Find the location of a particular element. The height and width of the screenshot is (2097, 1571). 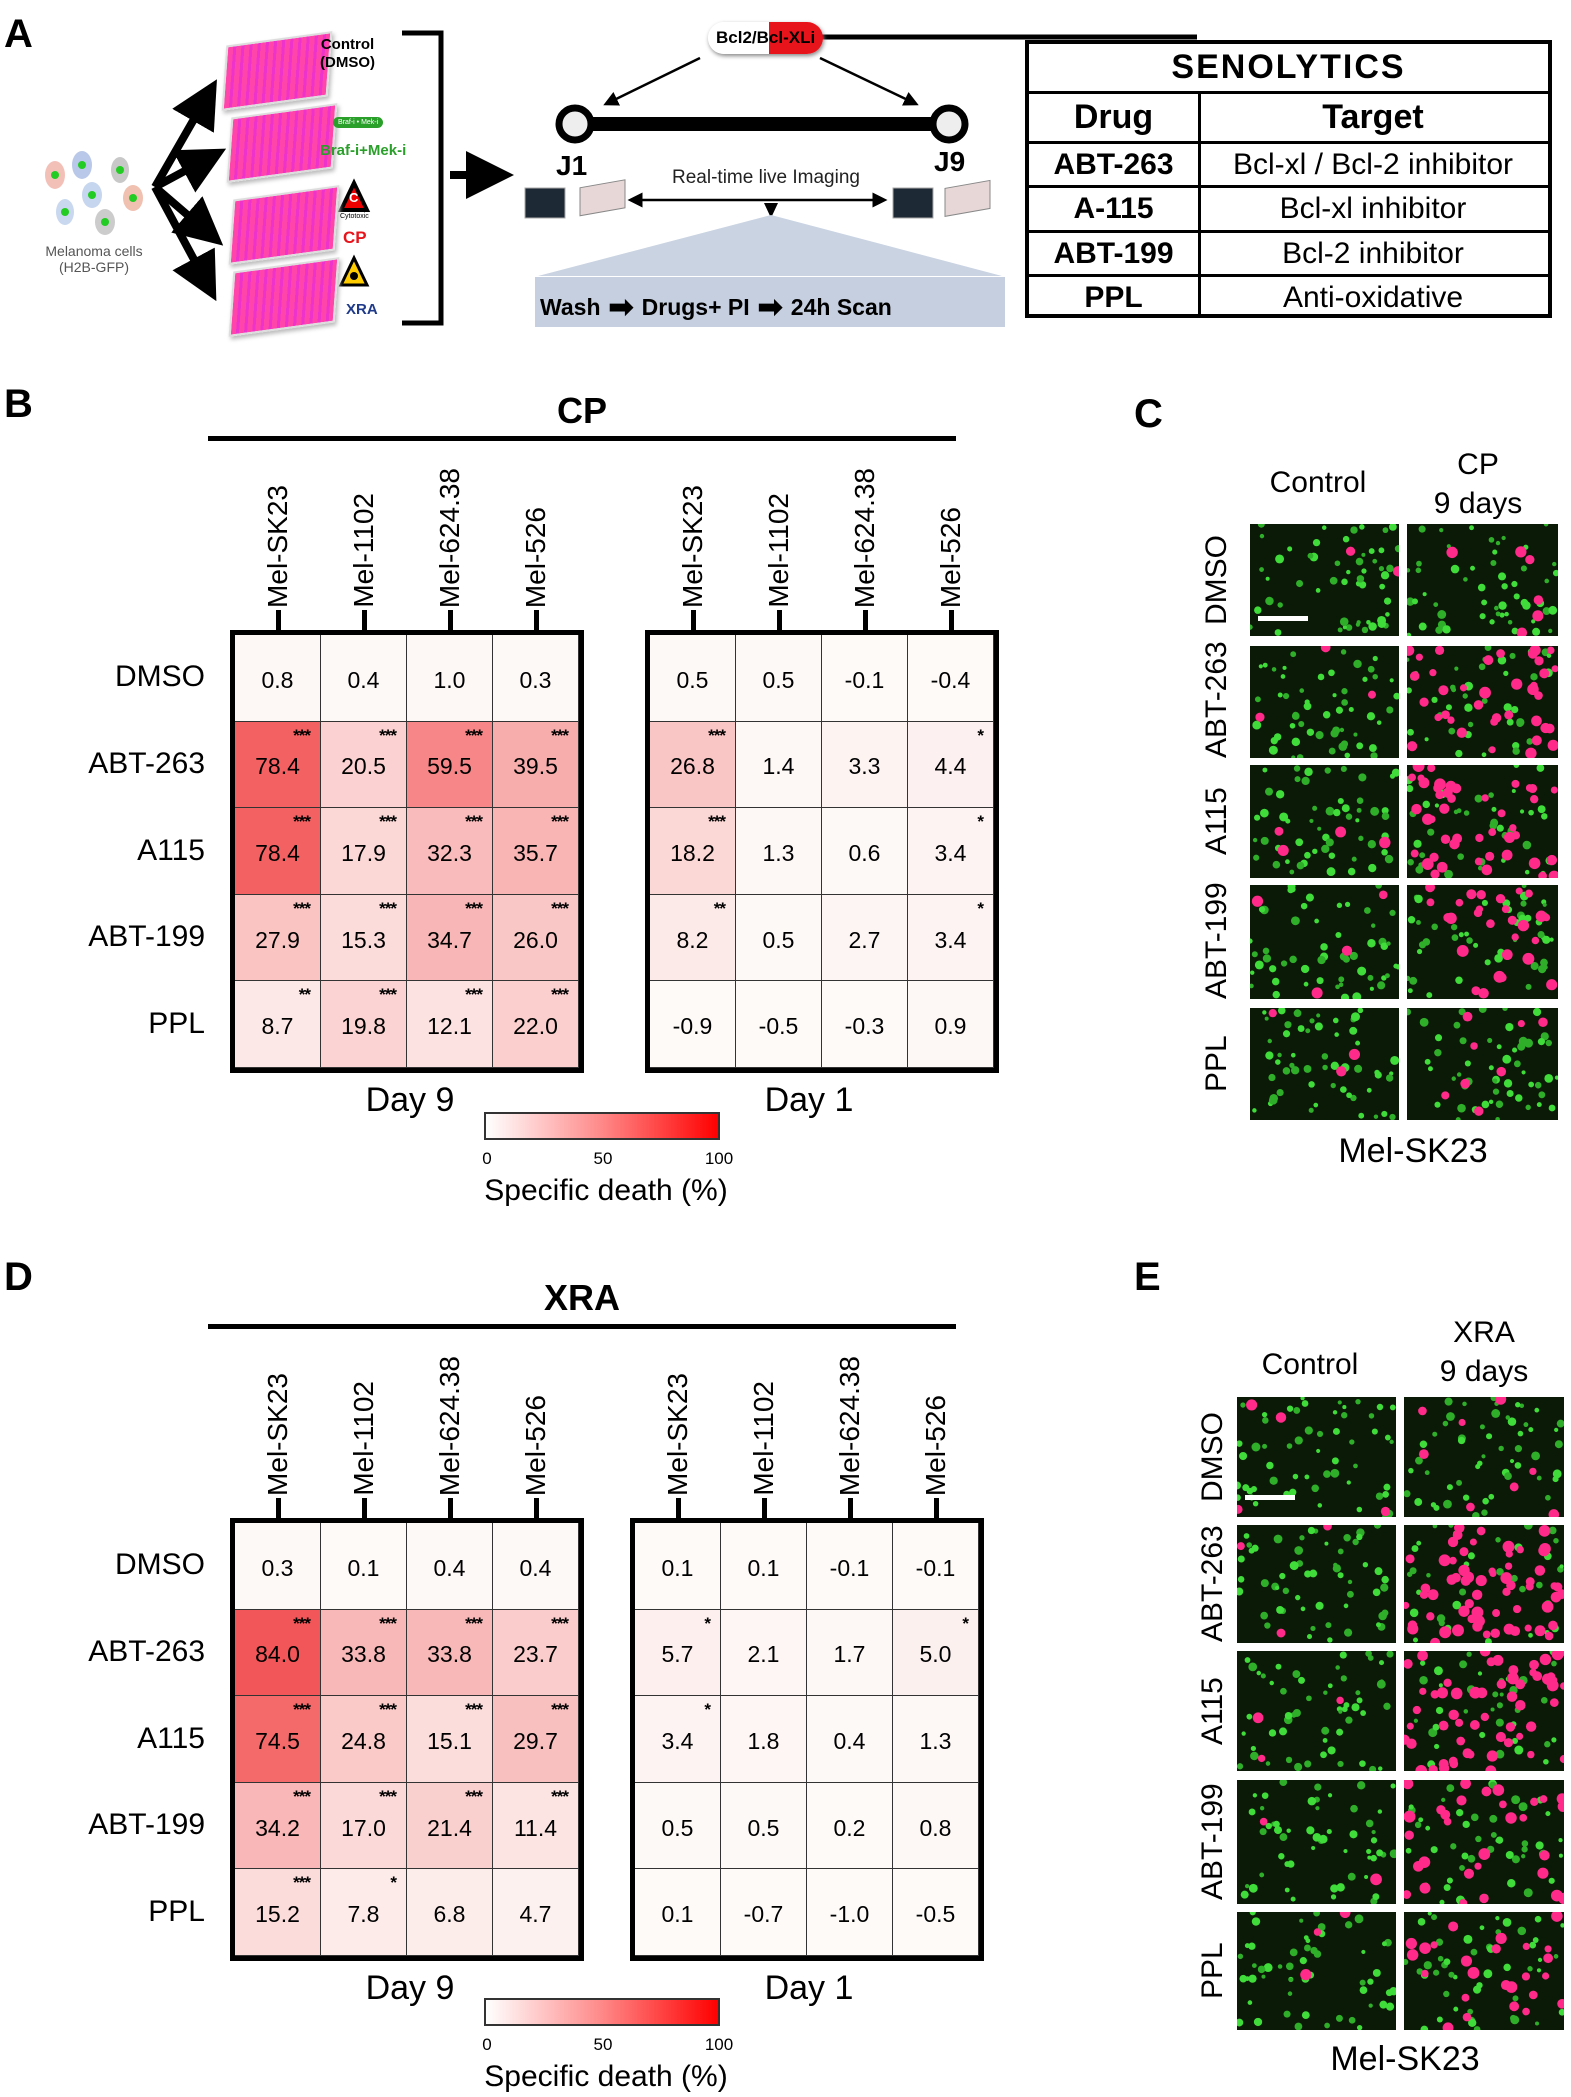

colorbar-tick: 0 is located at coordinates (487, 2044).